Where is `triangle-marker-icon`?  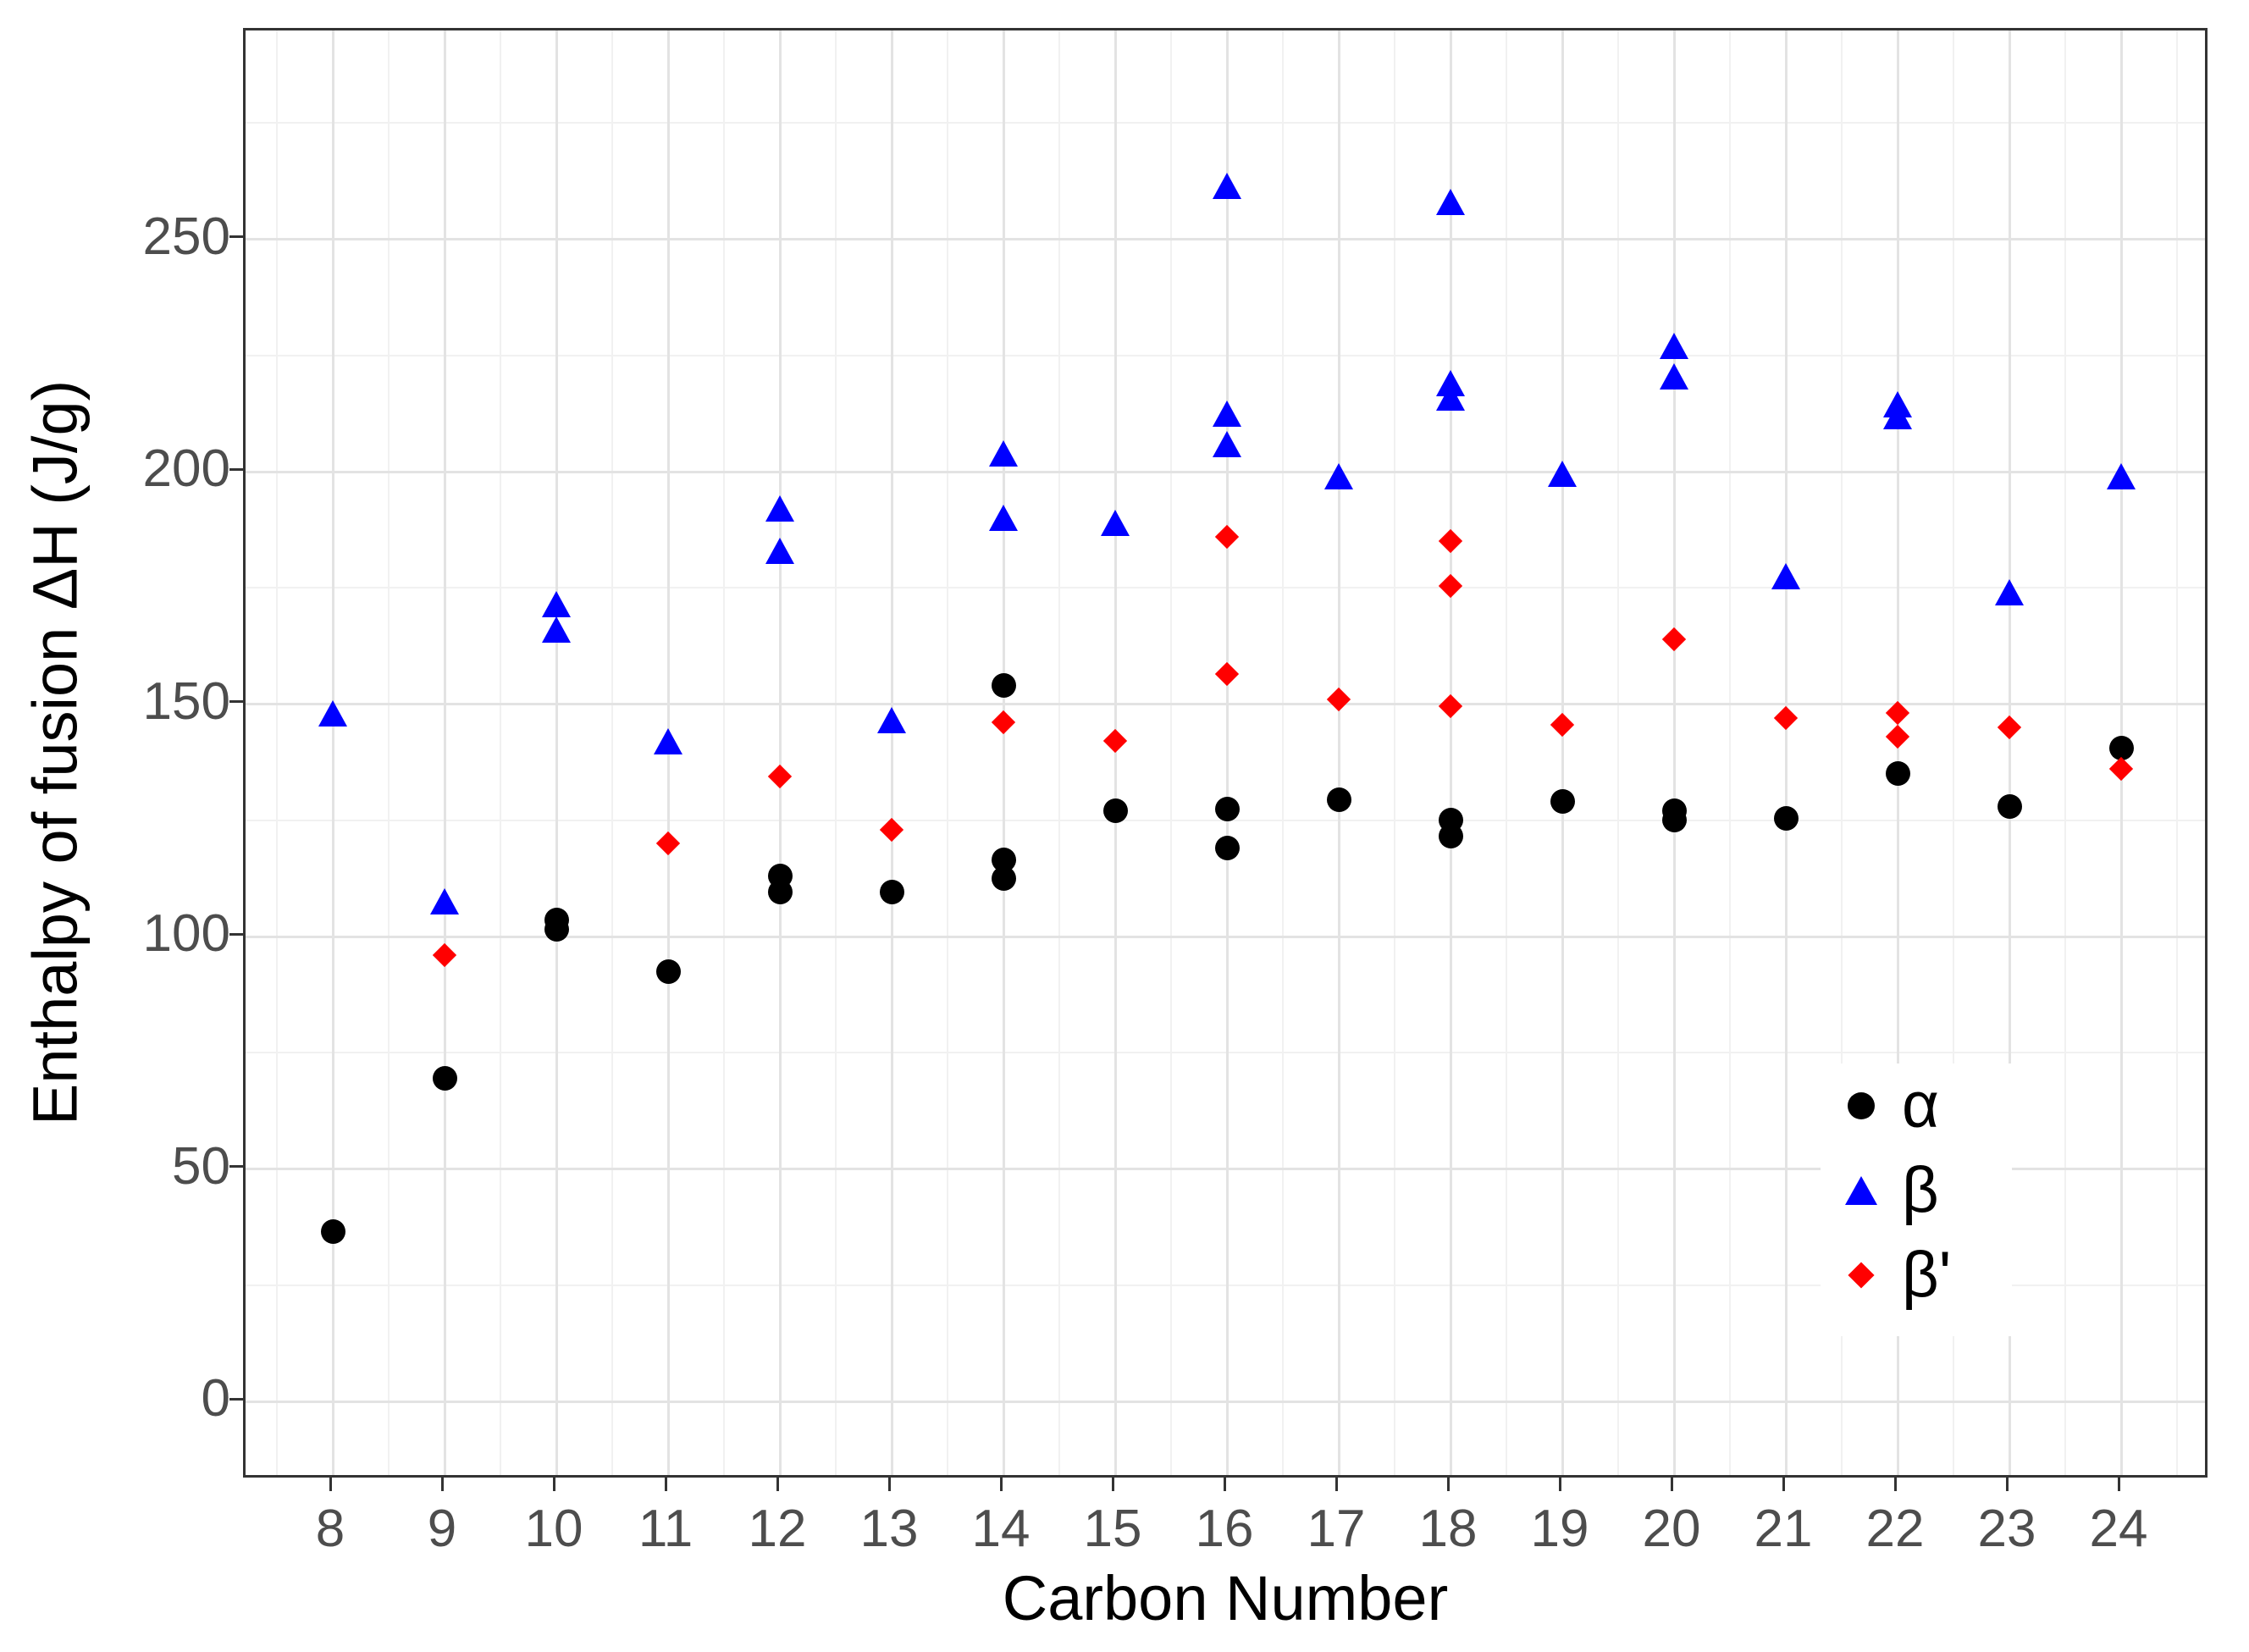 triangle-marker-icon is located at coordinates (1861, 1190).